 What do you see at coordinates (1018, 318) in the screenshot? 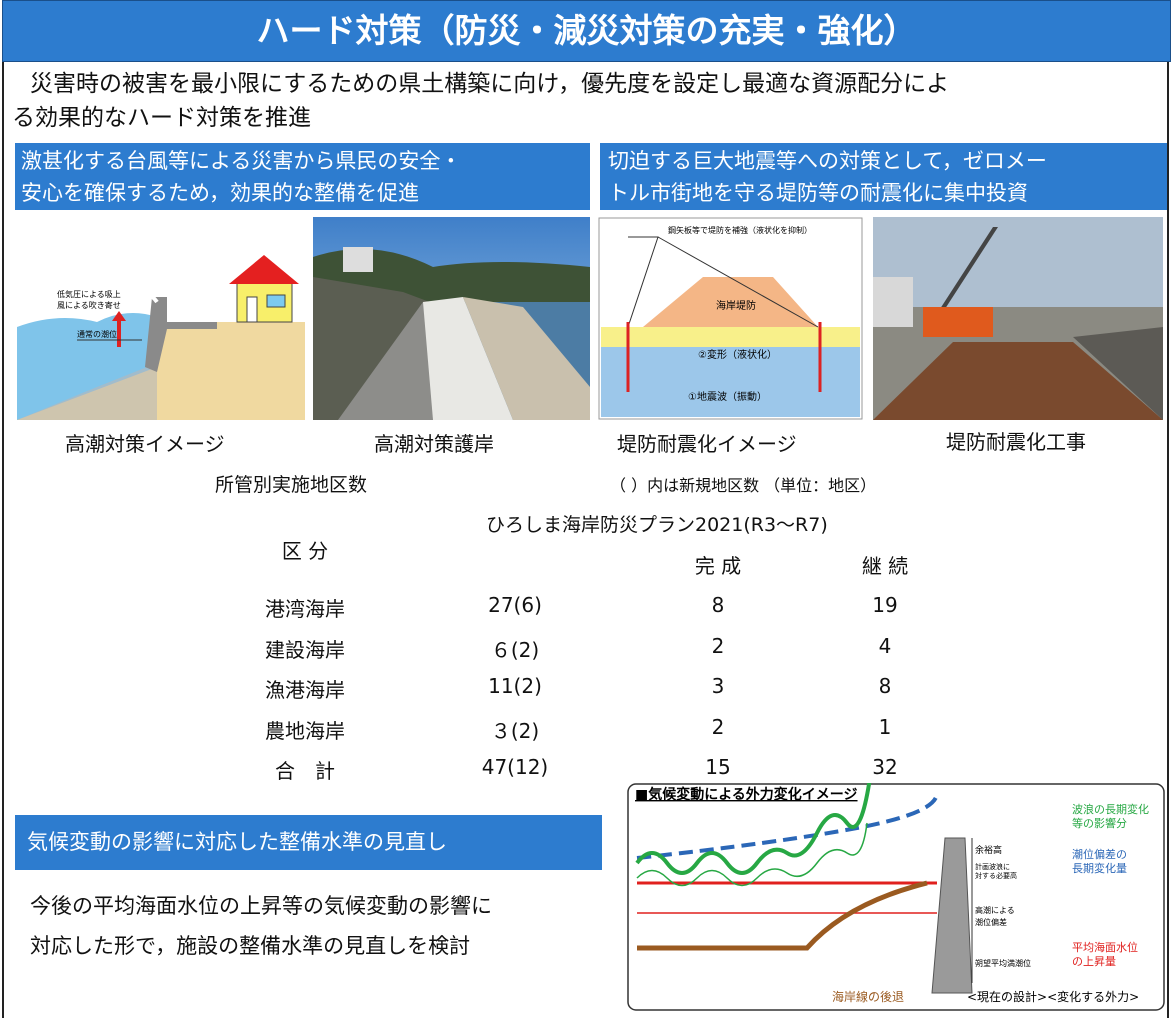
I see `construction-photo` at bounding box center [1018, 318].